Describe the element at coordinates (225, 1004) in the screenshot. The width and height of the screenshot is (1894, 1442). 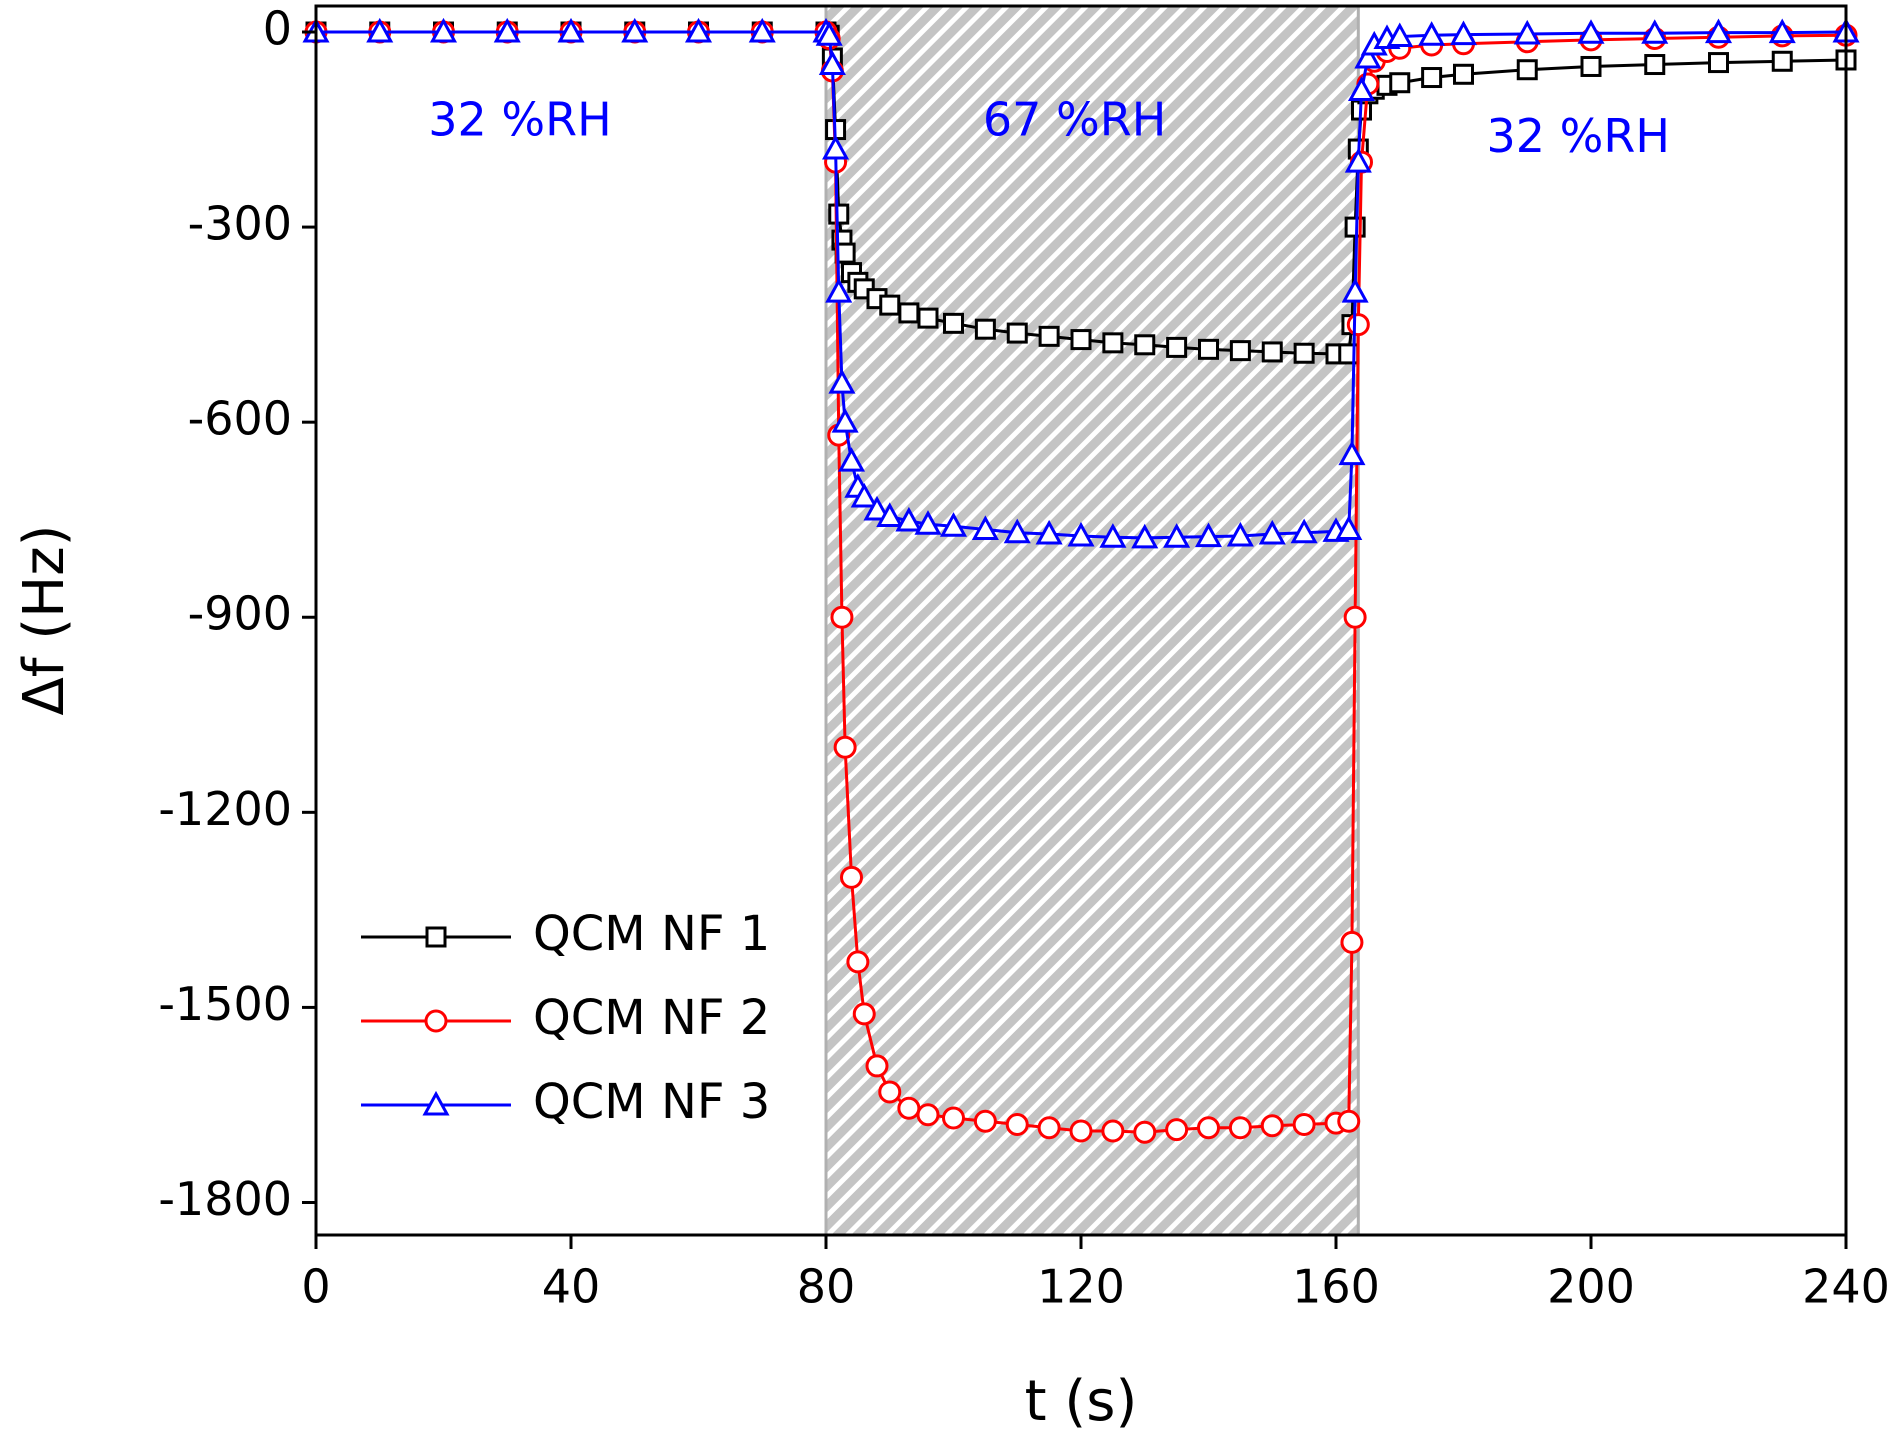
I see `y-tick-label: -1500` at that location.